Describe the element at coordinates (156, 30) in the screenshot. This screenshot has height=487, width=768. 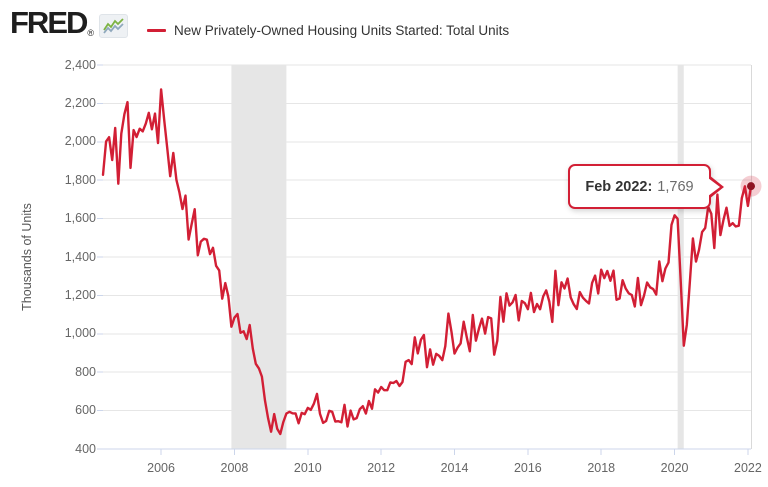
I see `series-color-dash` at that location.